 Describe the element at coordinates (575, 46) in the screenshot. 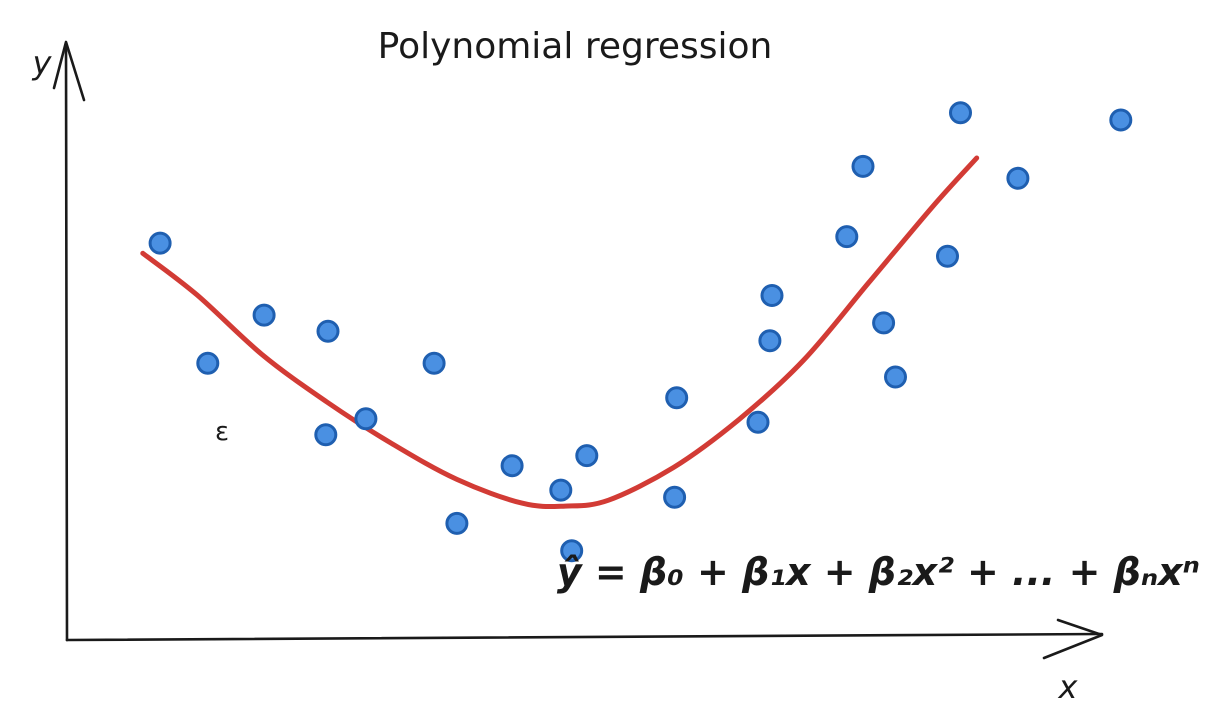

I see `chart-title: Polynomial regression` at that location.